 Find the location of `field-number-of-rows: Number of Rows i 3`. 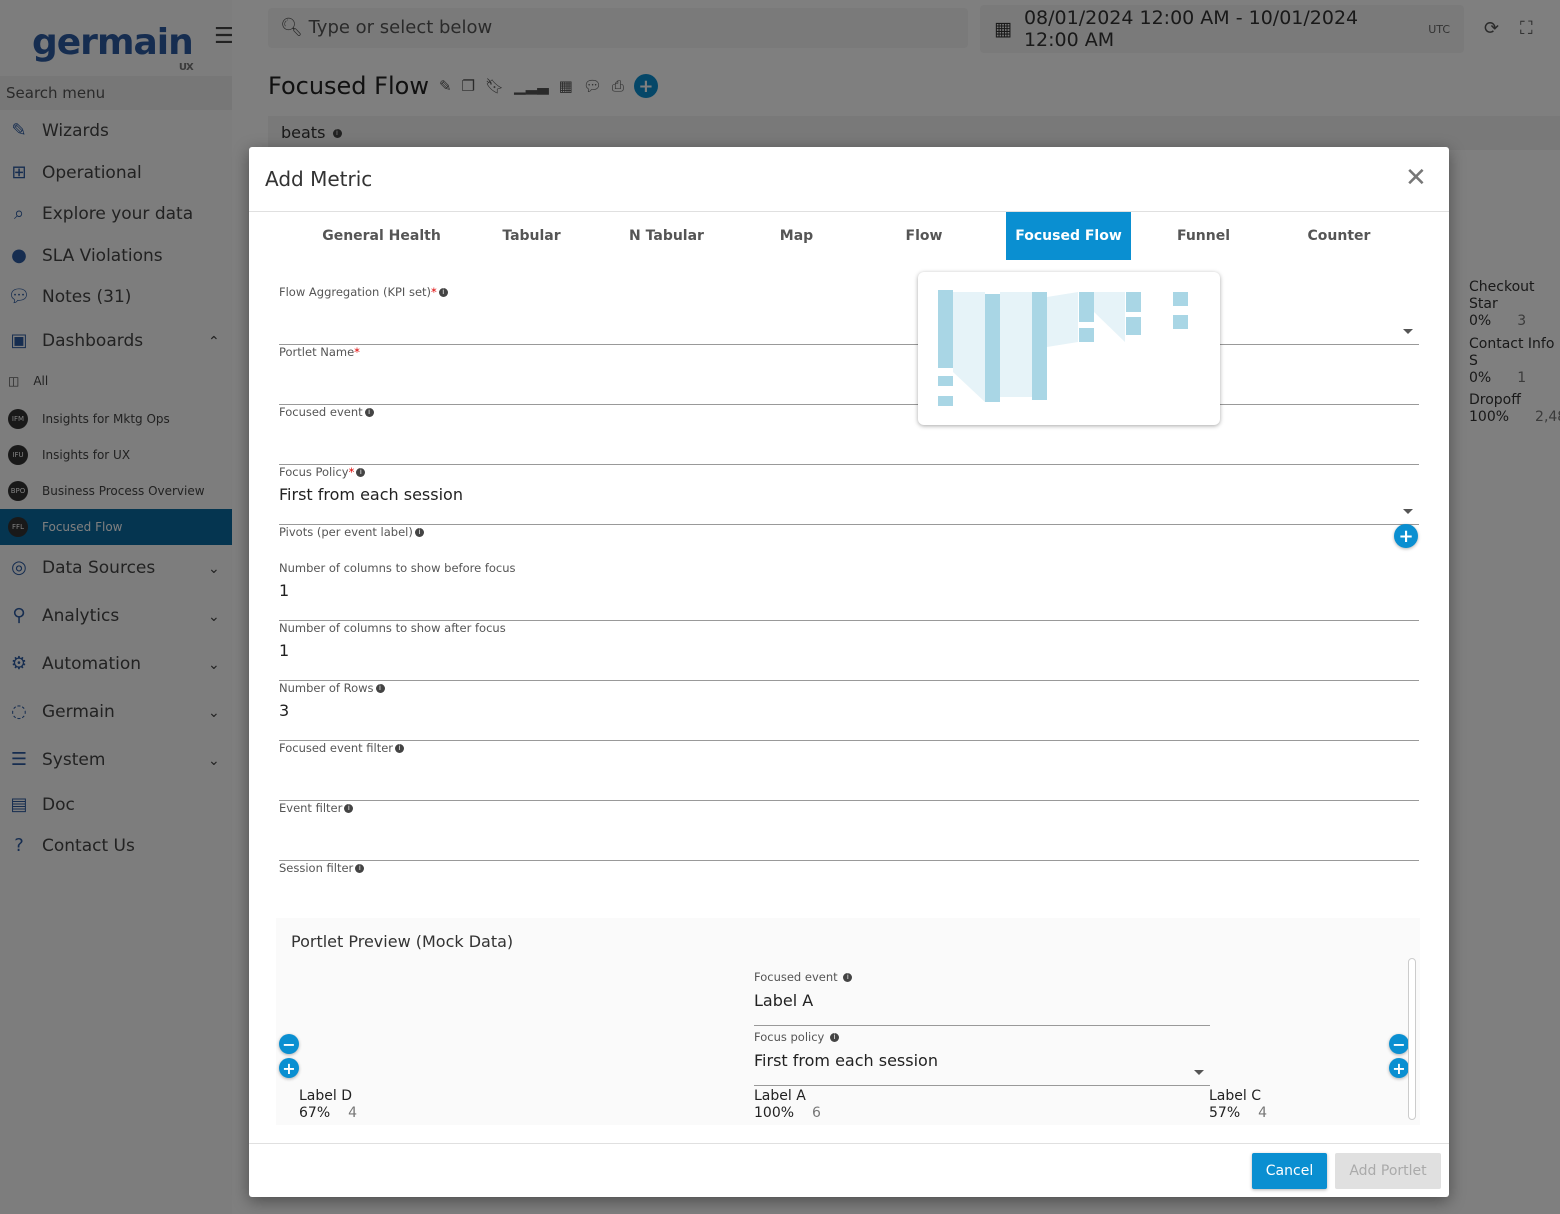

field-number-of-rows: Number of Rows i 3 is located at coordinates (849, 711).